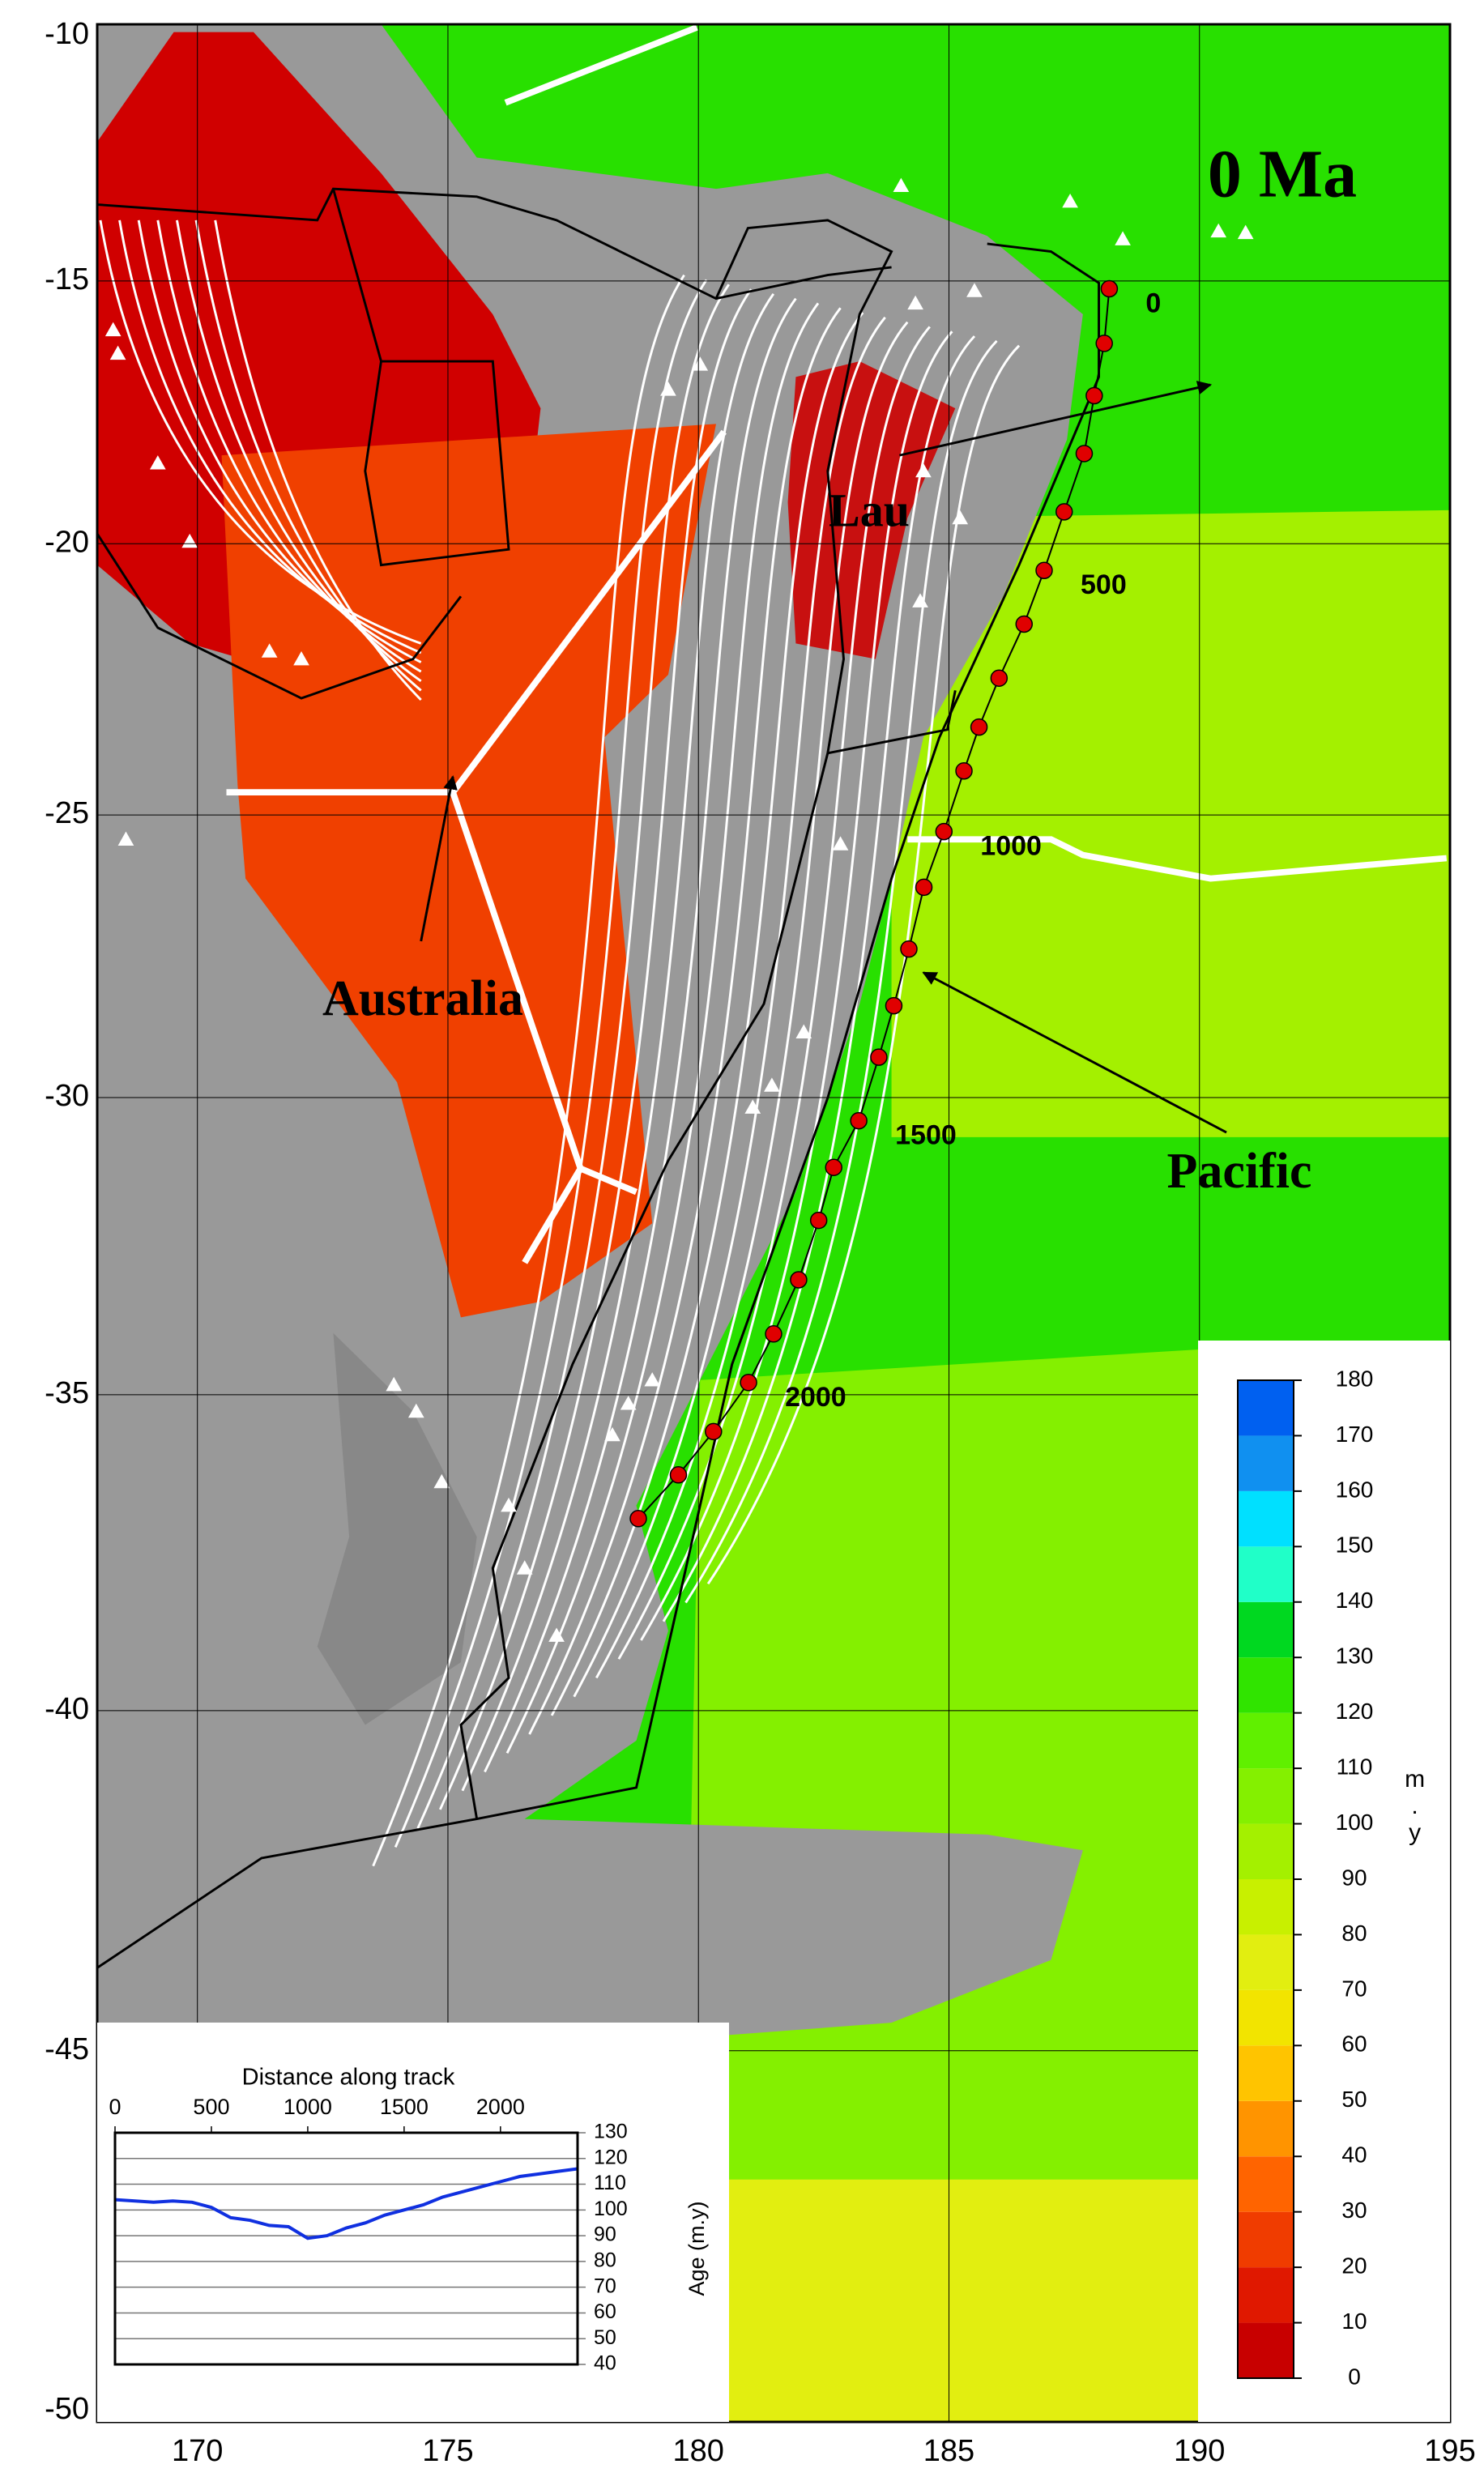 This screenshot has width=1484, height=2477. Describe the element at coordinates (404, 2107) in the screenshot. I see `inset-x-tick-label: 1500` at that location.